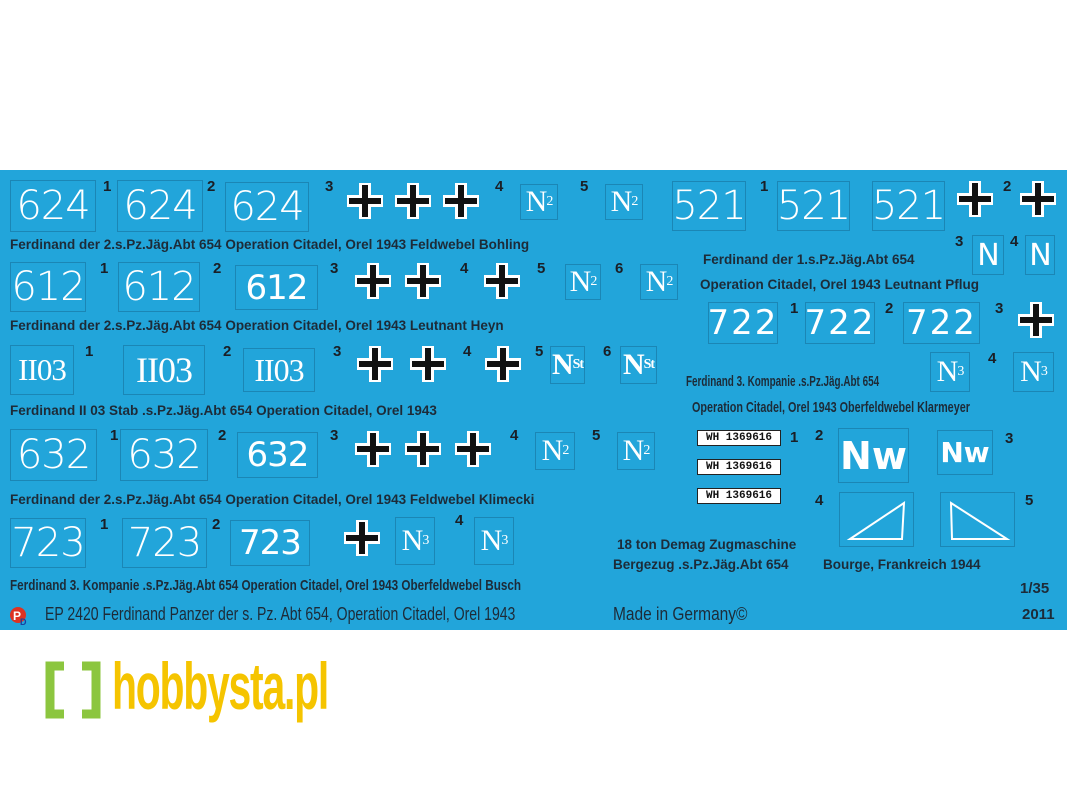  Describe the element at coordinates (977, 519) in the screenshot. I see `triangle-mark-icon` at that location.